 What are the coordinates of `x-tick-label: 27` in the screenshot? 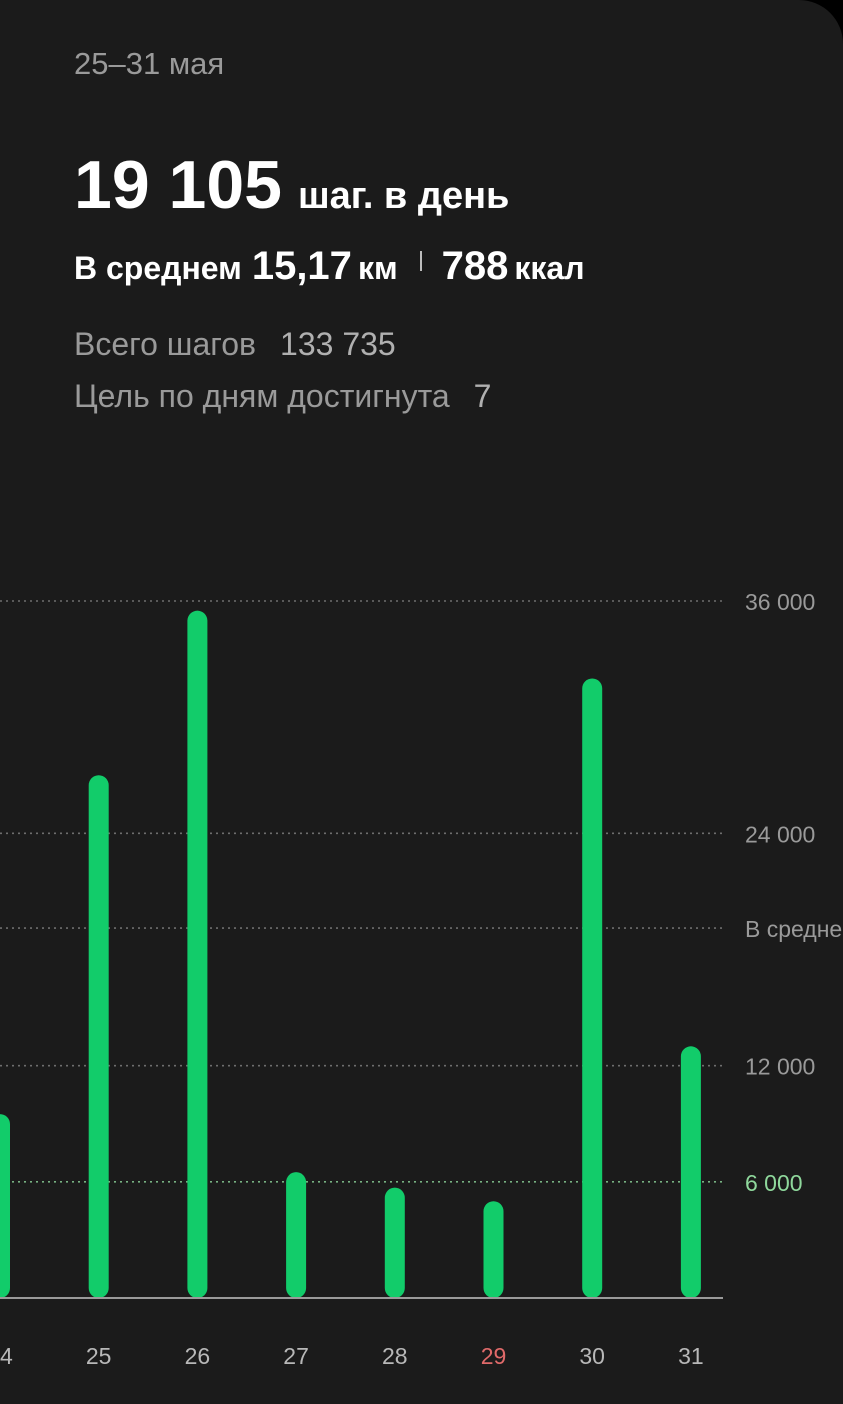 It's located at (296, 1356).